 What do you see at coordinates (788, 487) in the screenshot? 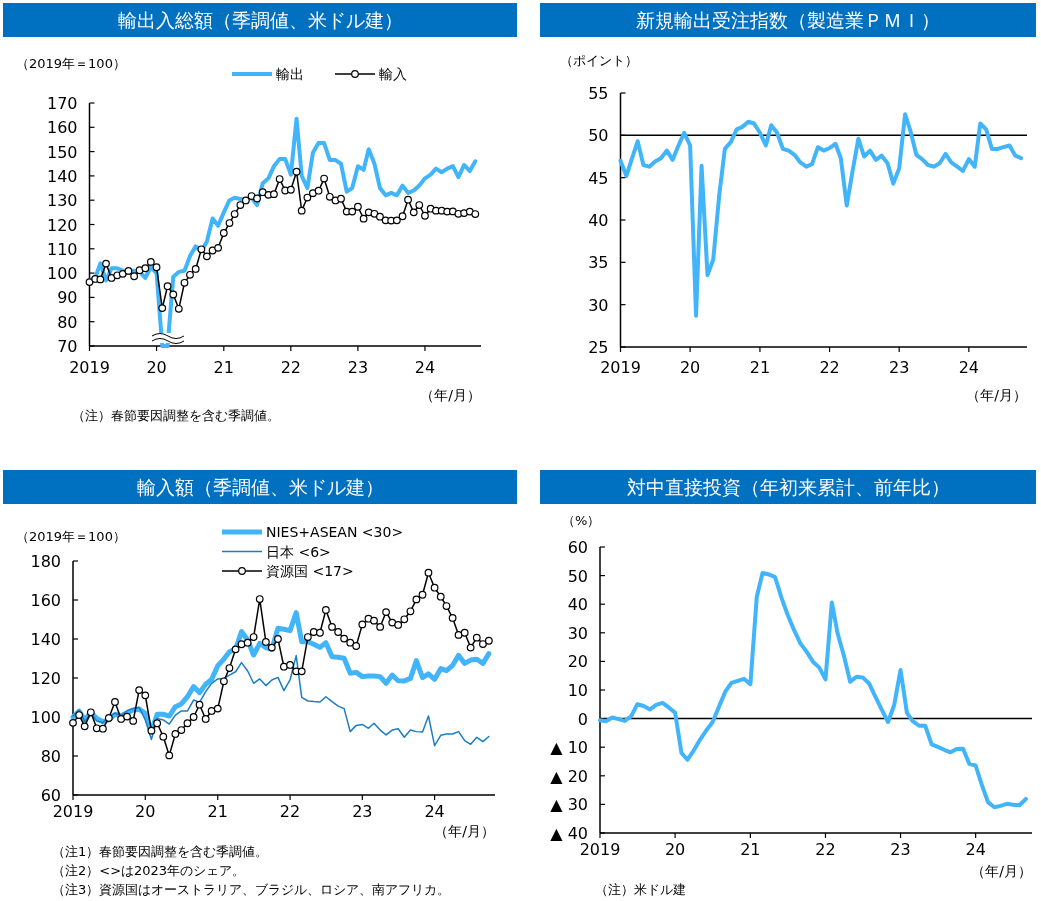
I see `chart-title: 対中直接投資（年初来累計、前年比）` at bounding box center [788, 487].